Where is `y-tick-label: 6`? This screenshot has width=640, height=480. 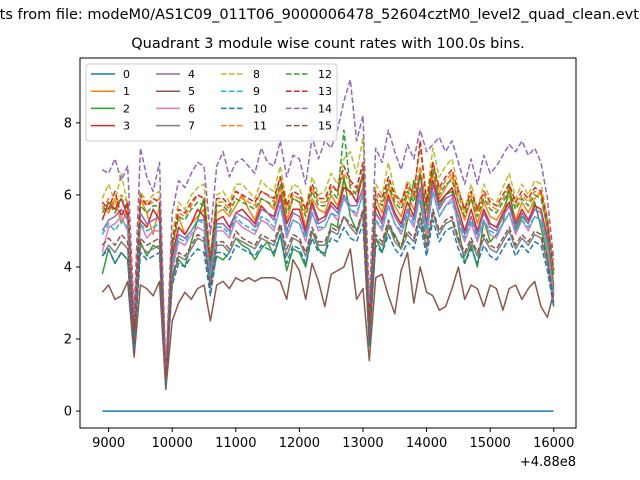 y-tick-label: 6 is located at coordinates (68, 195).